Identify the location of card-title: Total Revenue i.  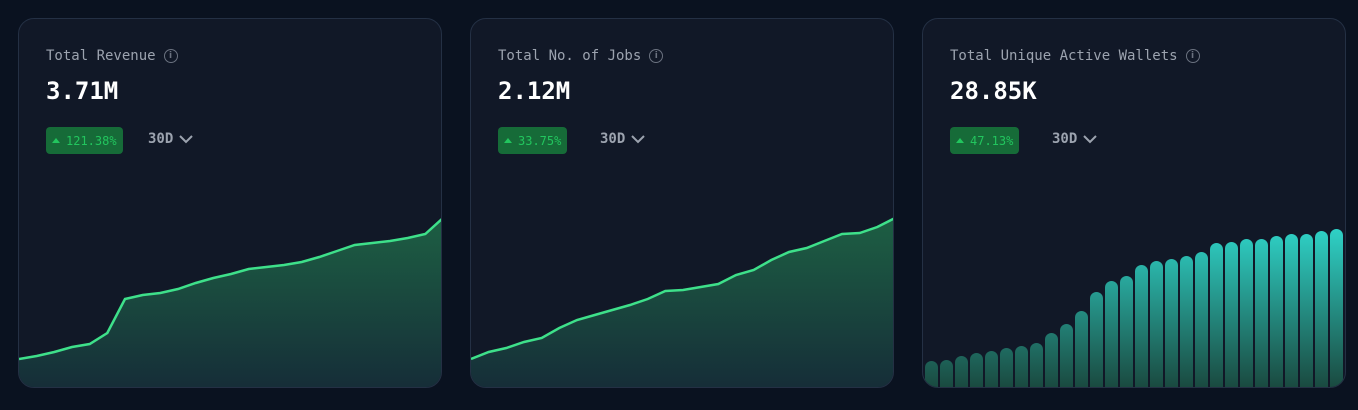
(112, 56).